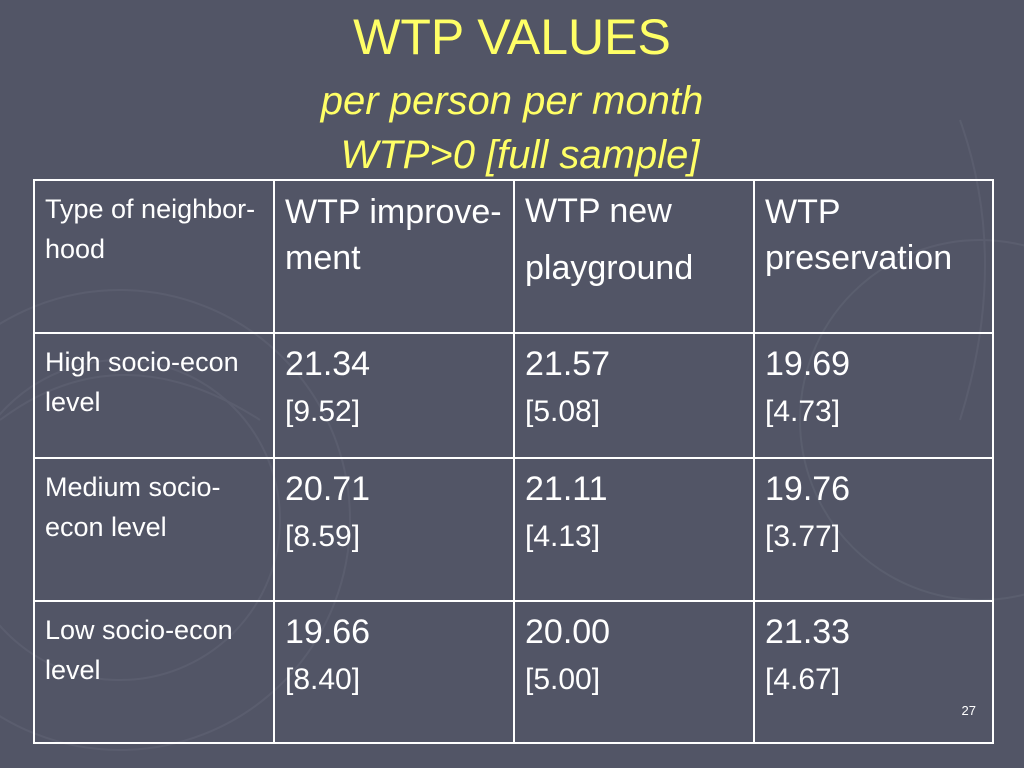  Describe the element at coordinates (873, 529) in the screenshot. I see `table-cell: 19.76 [3.77]` at that location.